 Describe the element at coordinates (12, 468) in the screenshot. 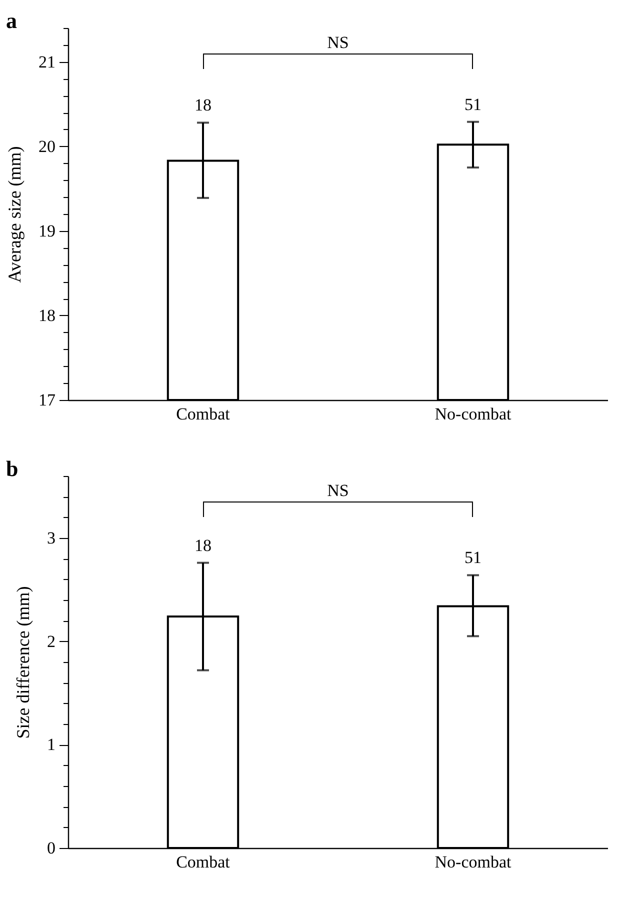

I see `chart-title: b` at that location.